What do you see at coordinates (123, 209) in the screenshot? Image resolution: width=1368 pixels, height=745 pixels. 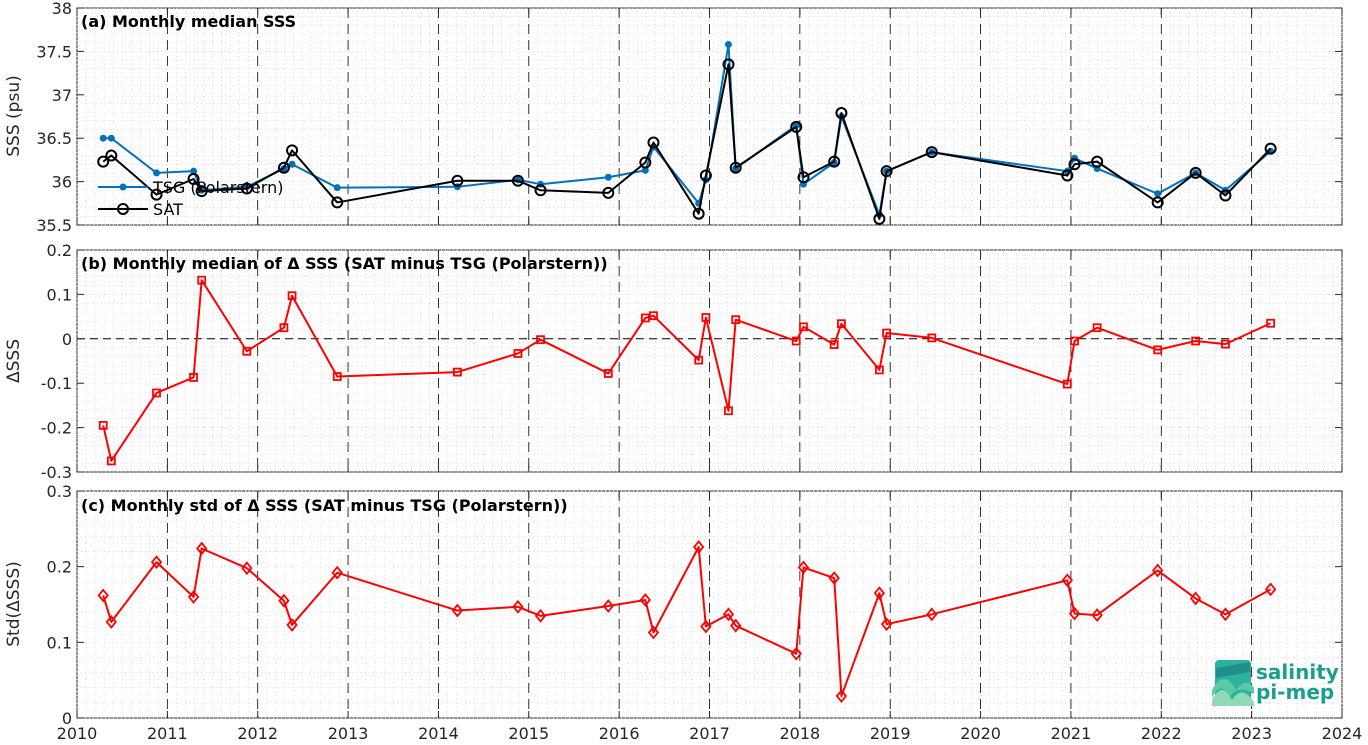 I see `legend-sat-marker` at bounding box center [123, 209].